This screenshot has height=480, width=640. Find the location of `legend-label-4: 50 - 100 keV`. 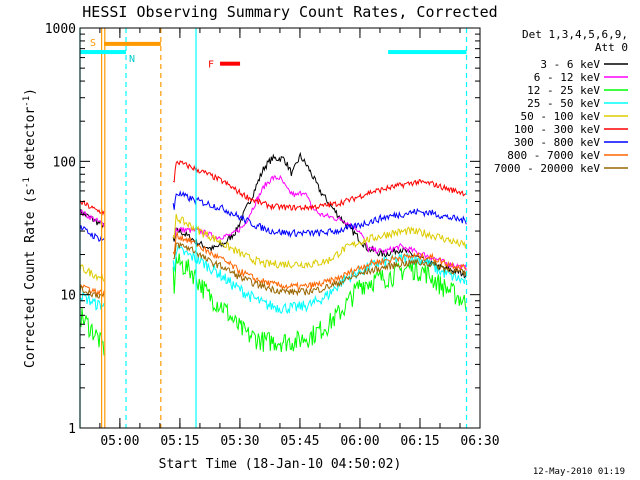

legend-label-4: 50 - 100 keV is located at coordinates (561, 116).